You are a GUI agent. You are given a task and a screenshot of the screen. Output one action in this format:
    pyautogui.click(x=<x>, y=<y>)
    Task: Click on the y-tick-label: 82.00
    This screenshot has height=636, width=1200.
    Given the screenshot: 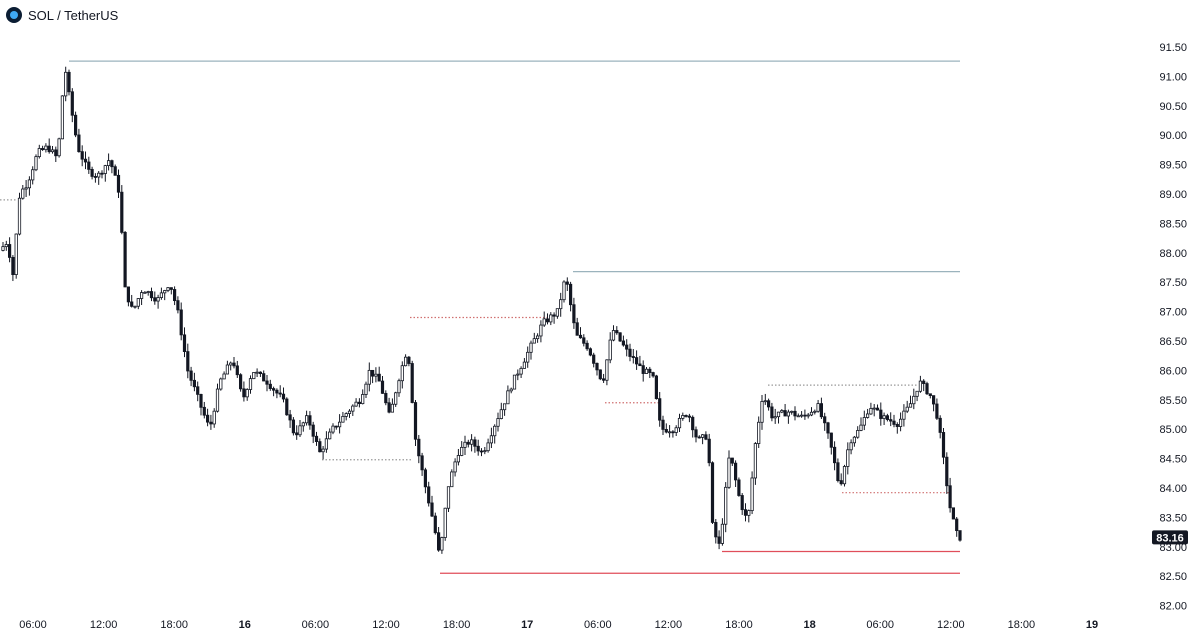 What is the action you would take?
    pyautogui.click(x=1173, y=607)
    